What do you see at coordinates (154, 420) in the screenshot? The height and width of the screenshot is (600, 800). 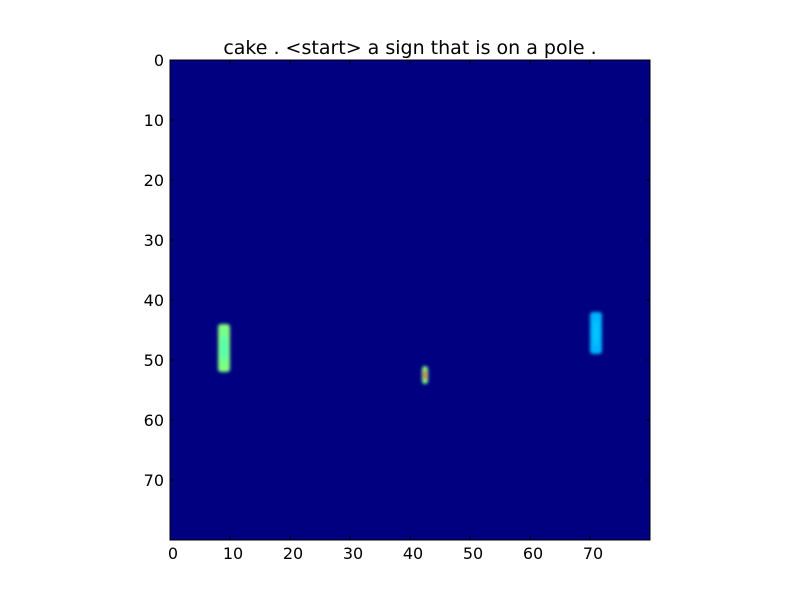 I see `y-tick-label: 60` at bounding box center [154, 420].